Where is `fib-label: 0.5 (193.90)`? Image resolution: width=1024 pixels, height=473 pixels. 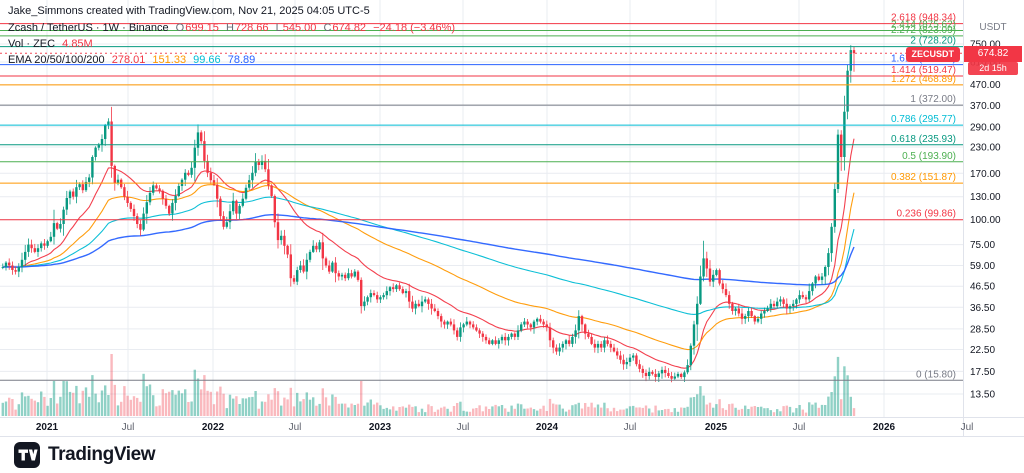 fib-label: 0.5 (193.90) is located at coordinates (929, 156).